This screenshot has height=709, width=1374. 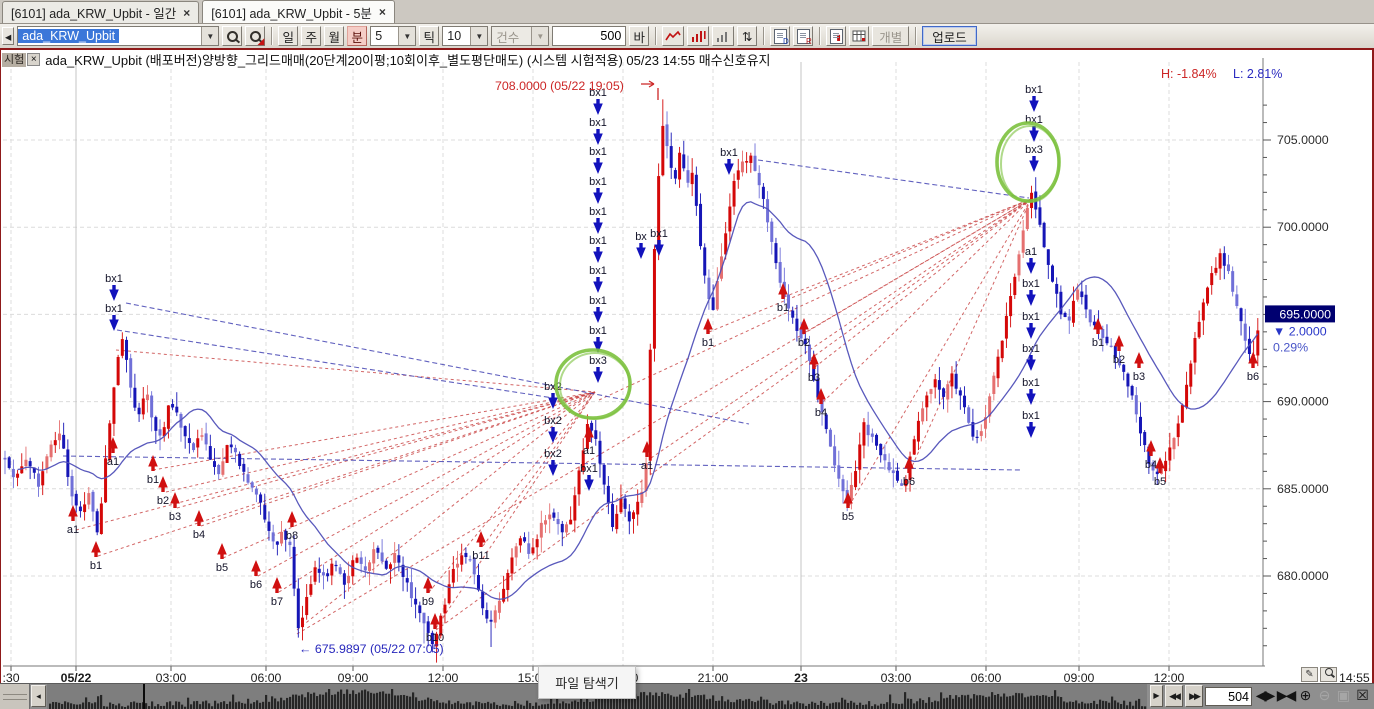 I want to click on svg-text: ← 675.9897 (05/22 07:05), so click(x=371, y=649).